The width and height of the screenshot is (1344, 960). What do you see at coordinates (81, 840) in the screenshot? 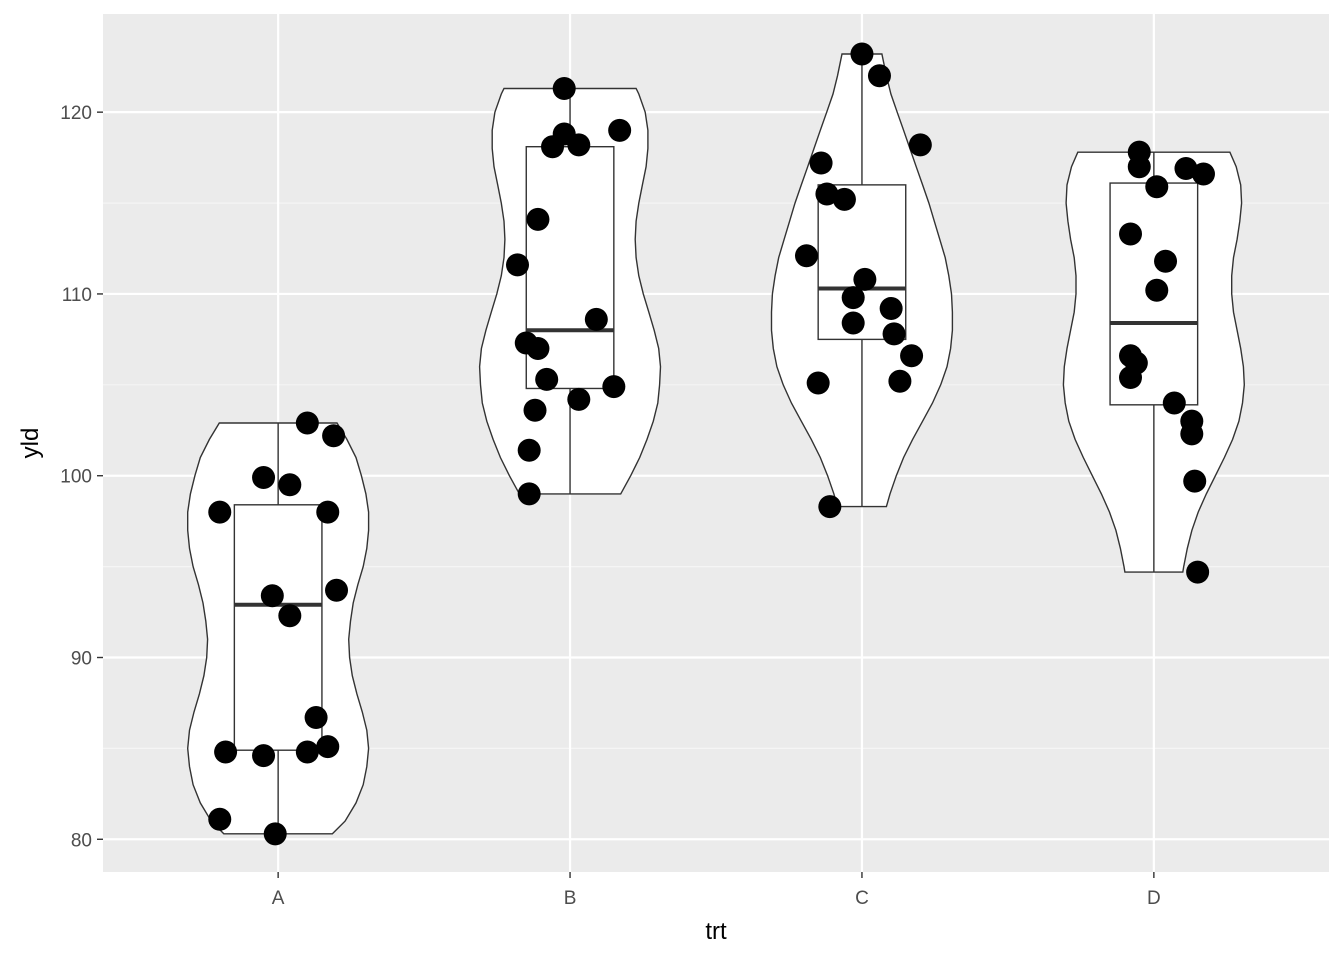
I see `y-tick-label-80: 80` at bounding box center [81, 840].